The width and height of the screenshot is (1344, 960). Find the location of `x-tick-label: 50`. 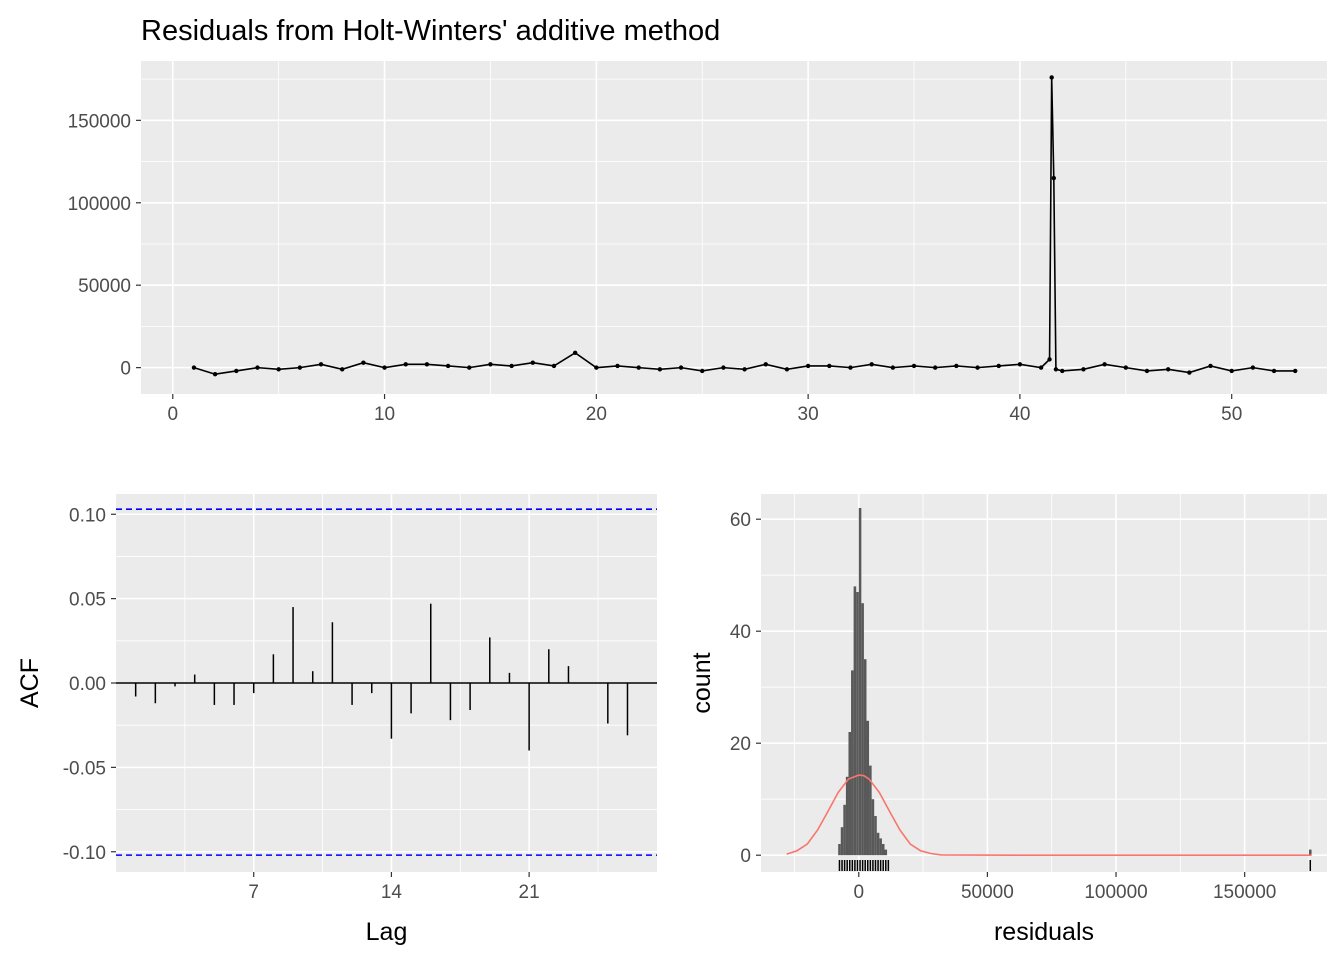

x-tick-label: 50 is located at coordinates (1231, 414).